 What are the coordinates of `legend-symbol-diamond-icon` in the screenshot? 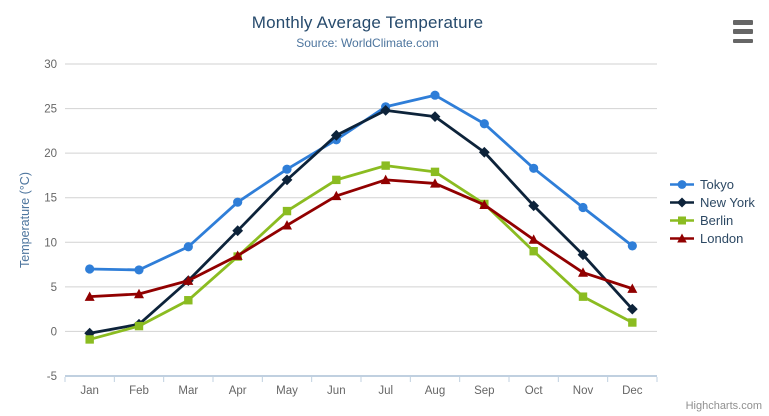 It's located at (682, 202).